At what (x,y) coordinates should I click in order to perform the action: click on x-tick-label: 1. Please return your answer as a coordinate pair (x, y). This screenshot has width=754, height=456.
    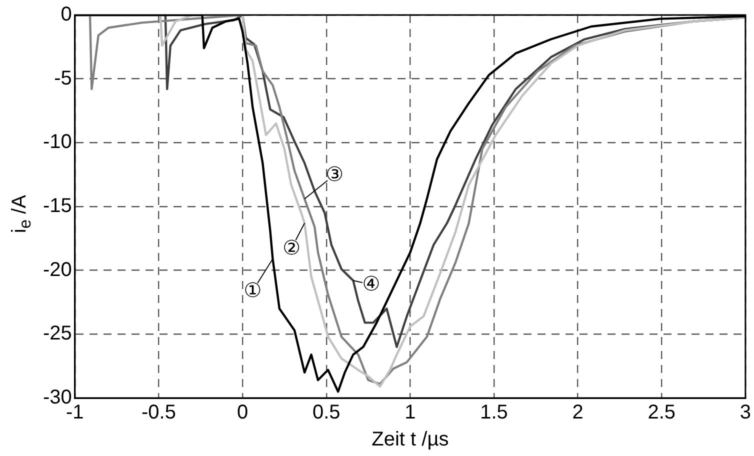
    Looking at the image, I should click on (410, 413).